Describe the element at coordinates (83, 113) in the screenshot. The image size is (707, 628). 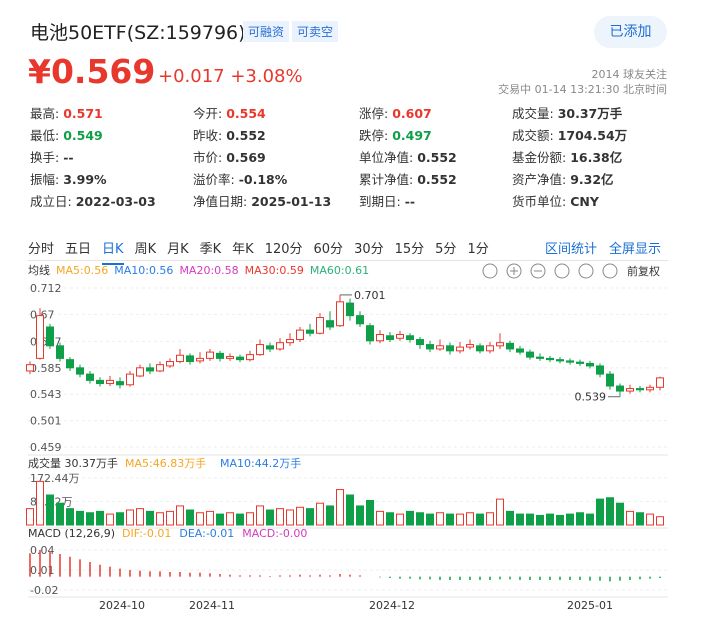
I see `stat-value: 0.571` at that location.